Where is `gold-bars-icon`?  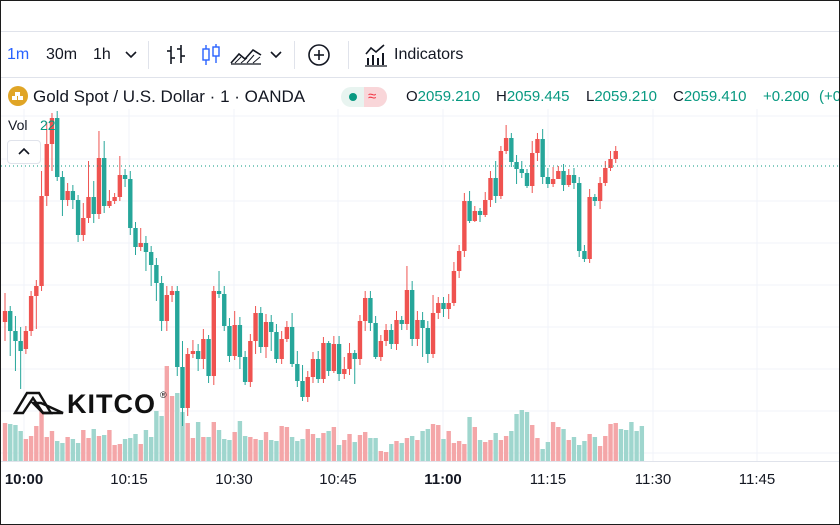
gold-bars-icon is located at coordinates (18, 96).